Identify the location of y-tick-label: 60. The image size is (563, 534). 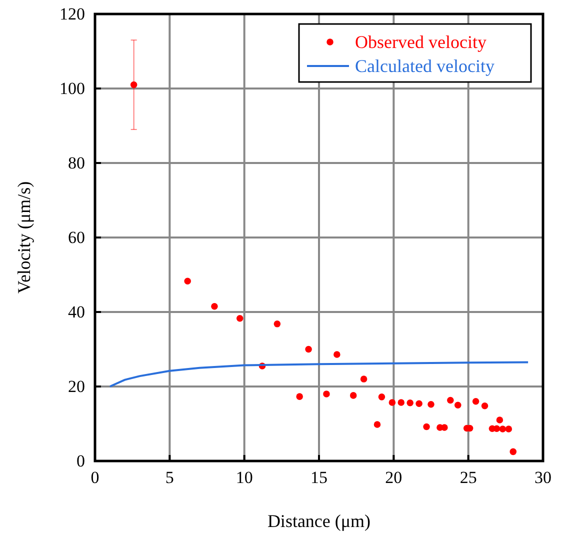
(76, 237).